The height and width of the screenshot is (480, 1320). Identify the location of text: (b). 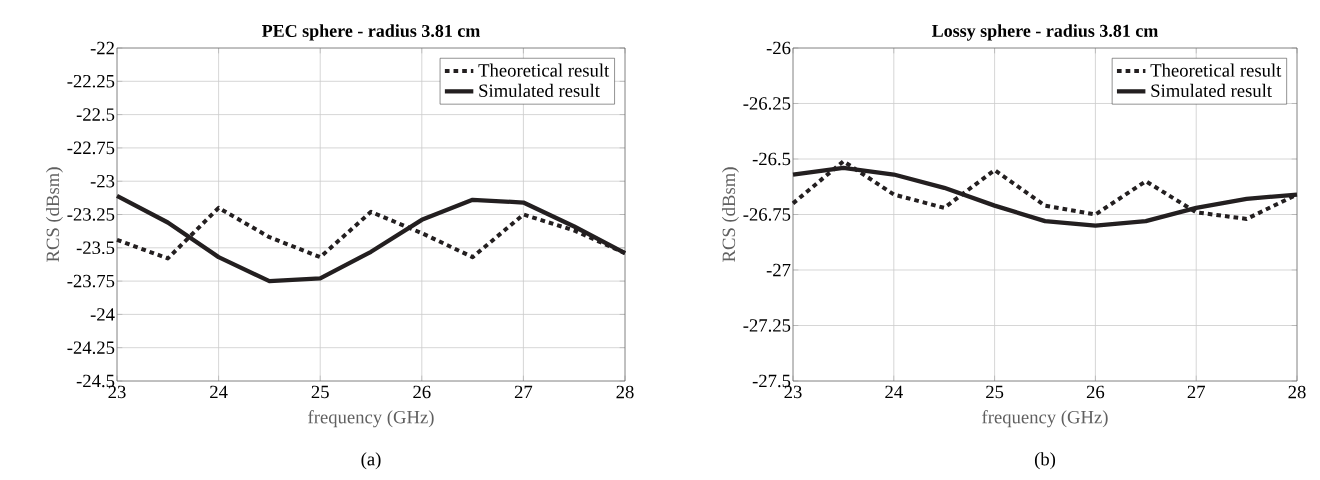
(1045, 461).